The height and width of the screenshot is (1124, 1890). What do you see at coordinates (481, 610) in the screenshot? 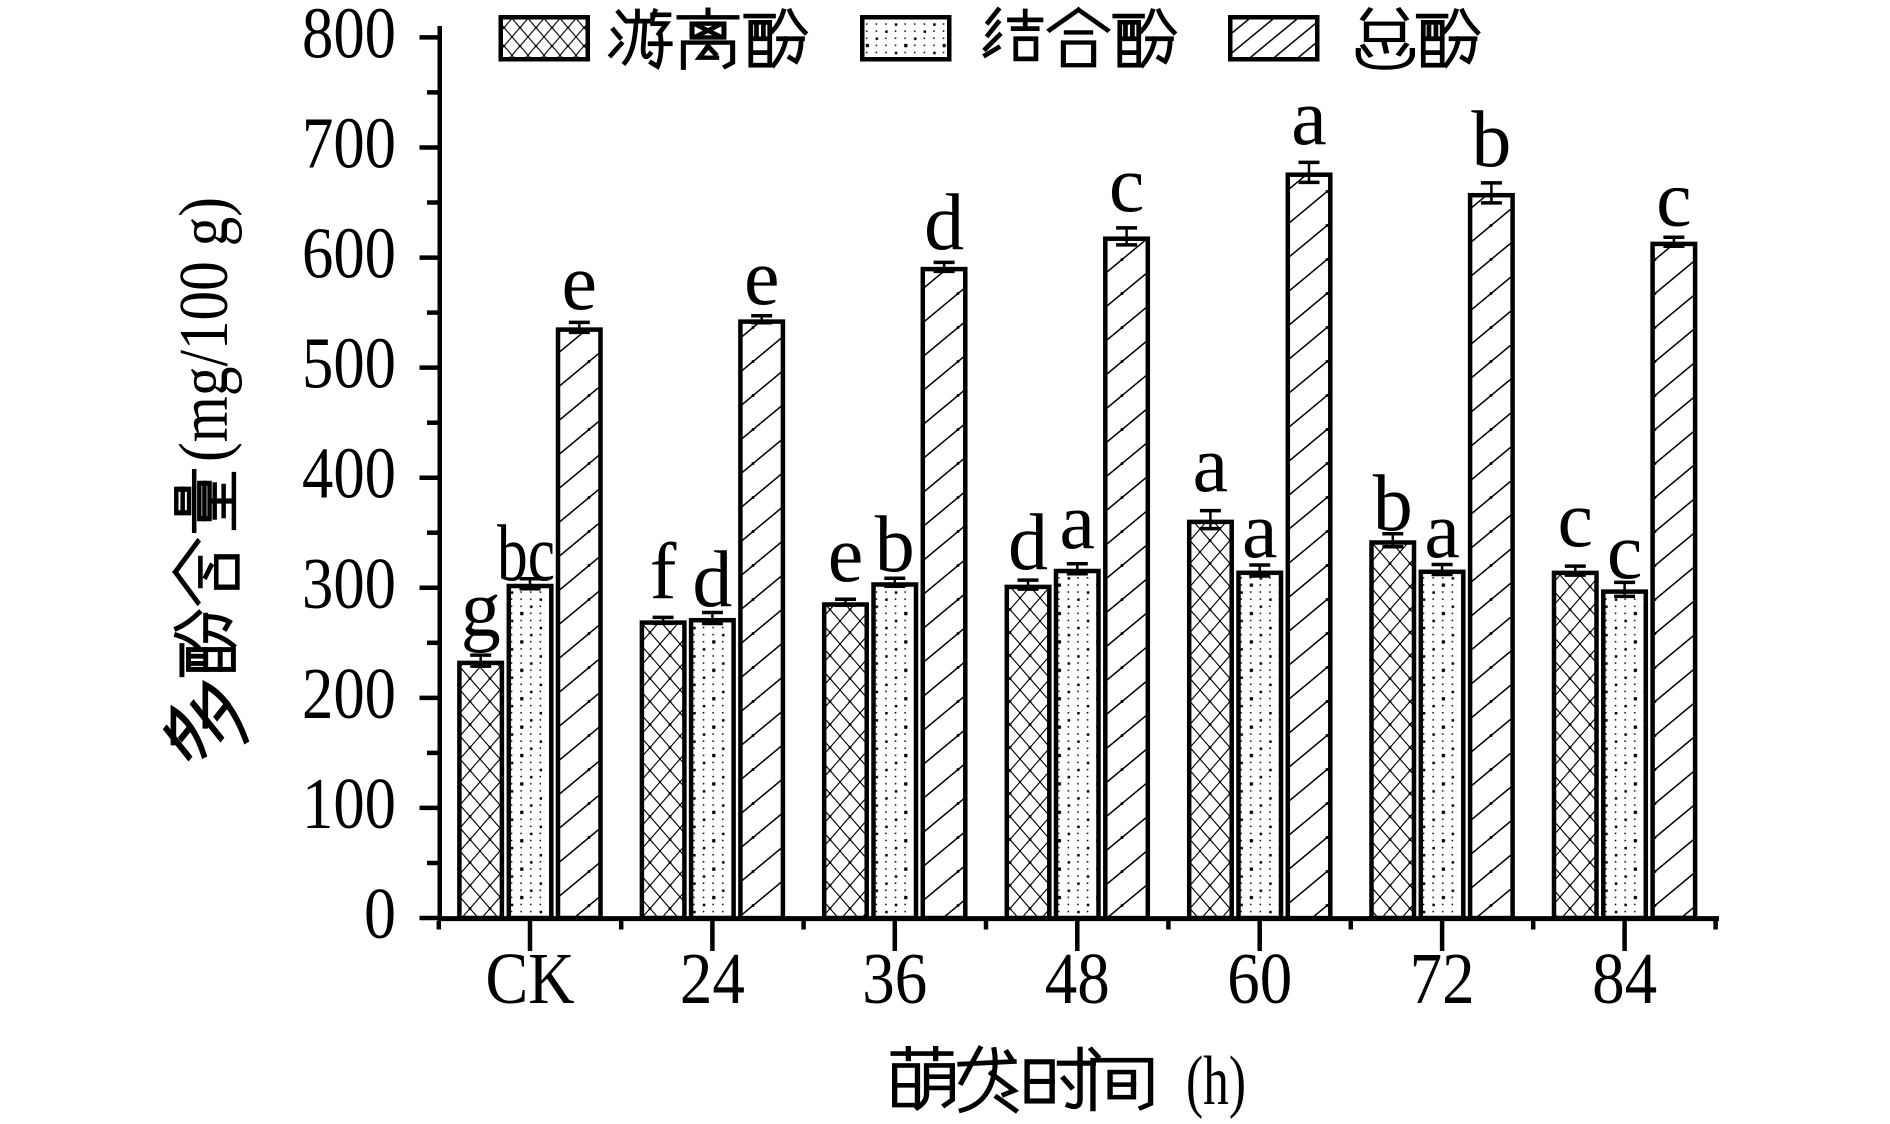
I see `svg-text: g` at bounding box center [481, 610].